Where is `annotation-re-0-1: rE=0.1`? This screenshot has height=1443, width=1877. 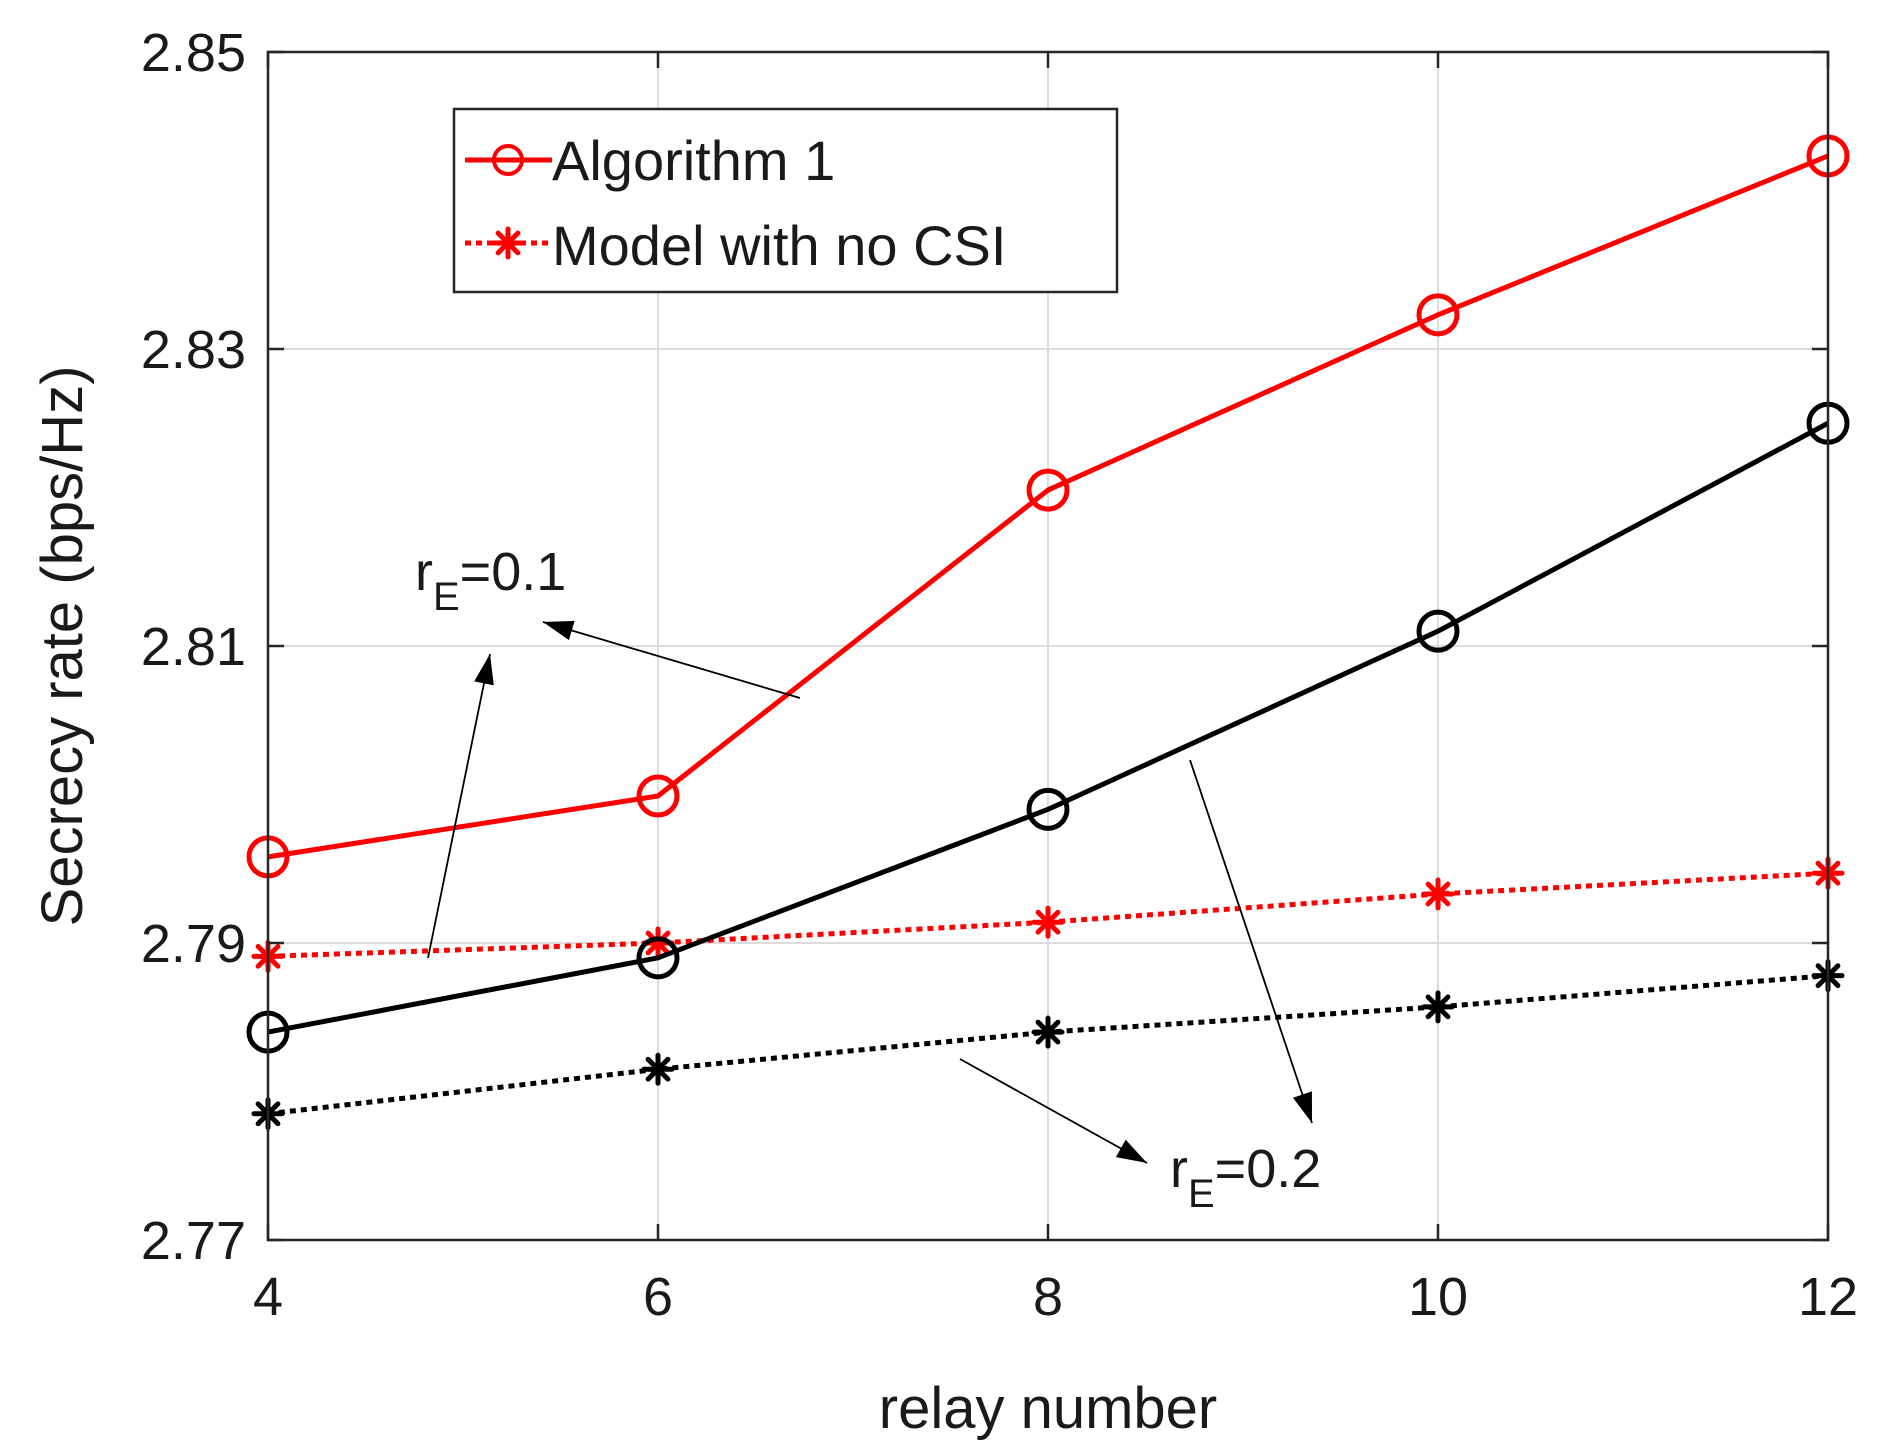
annotation-re-0-1: rE=0.1 is located at coordinates (490, 580).